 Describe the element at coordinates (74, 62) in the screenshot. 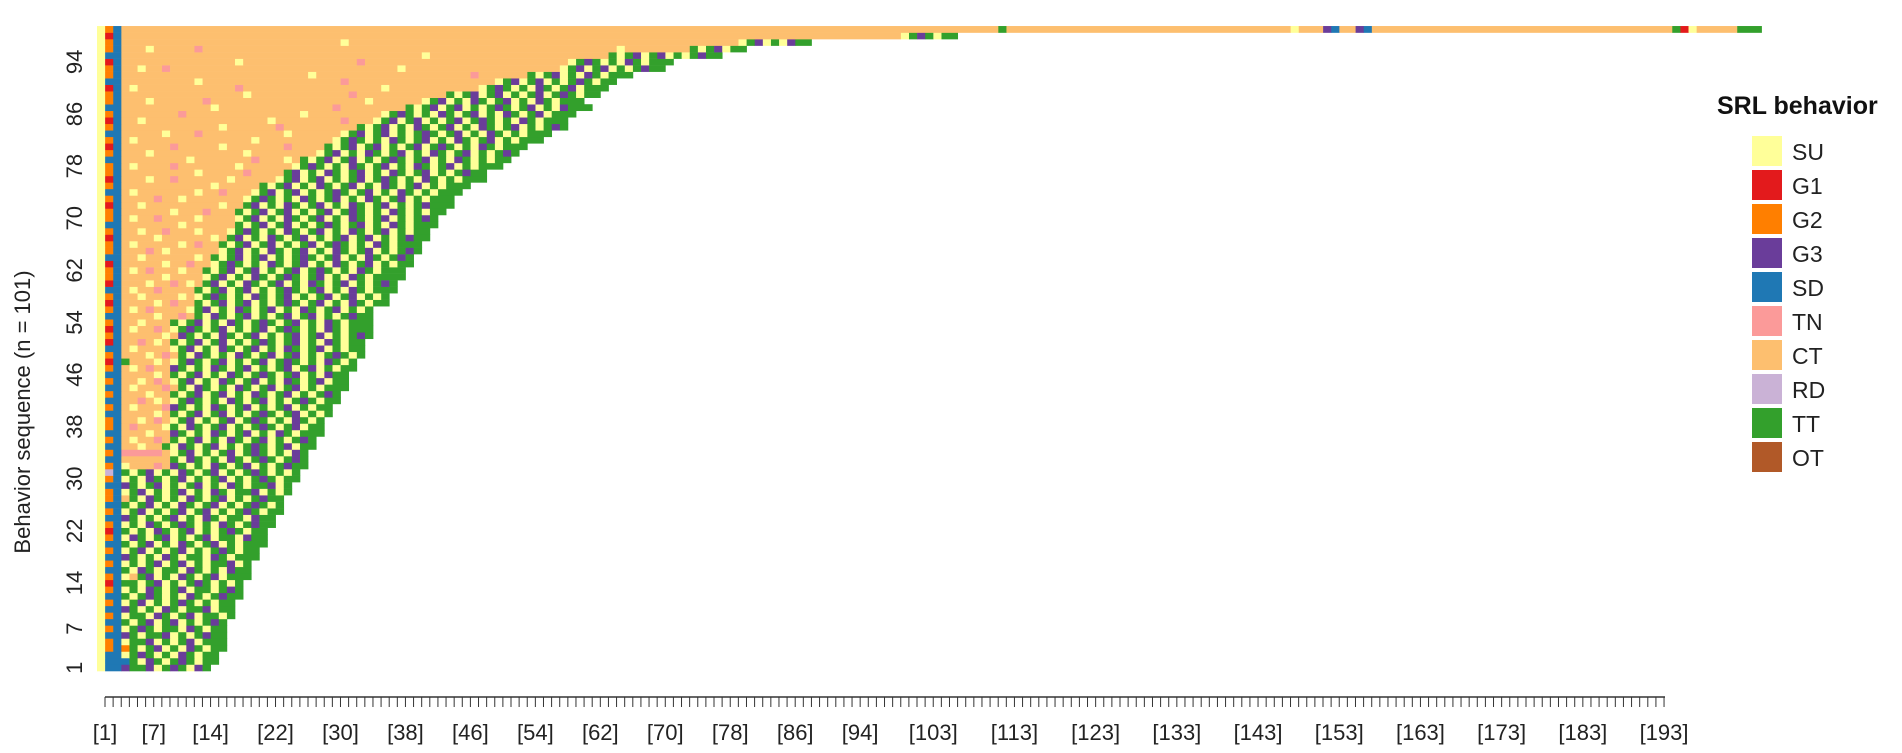

I see `y-tick-label: 94` at that location.